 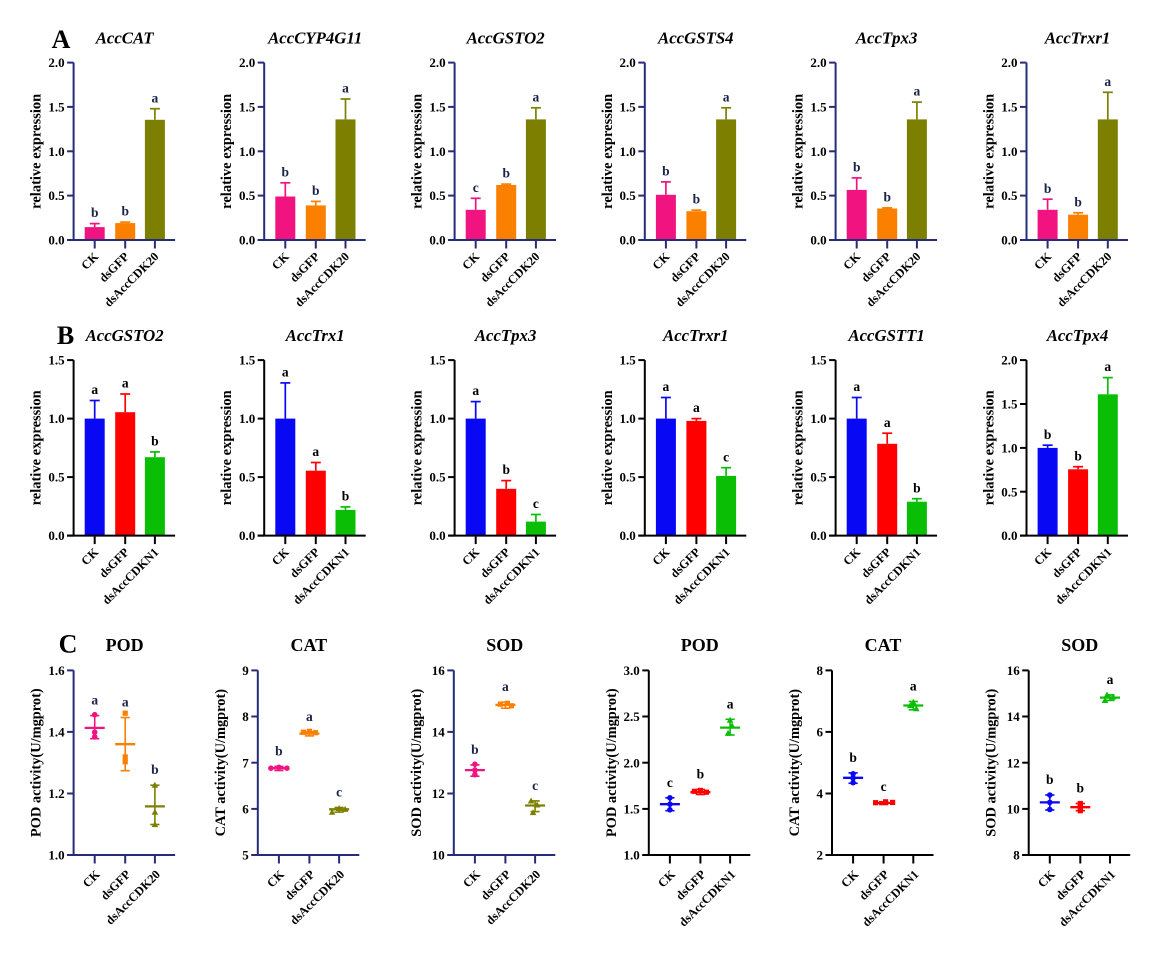 I want to click on svg-text: 1.6, so click(x=56, y=670).